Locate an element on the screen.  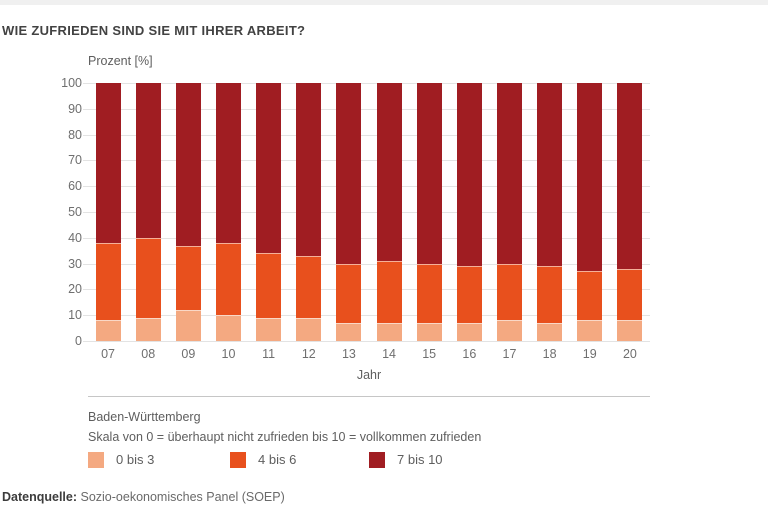
y-tick-label-50: 50 is located at coordinates (75, 212).